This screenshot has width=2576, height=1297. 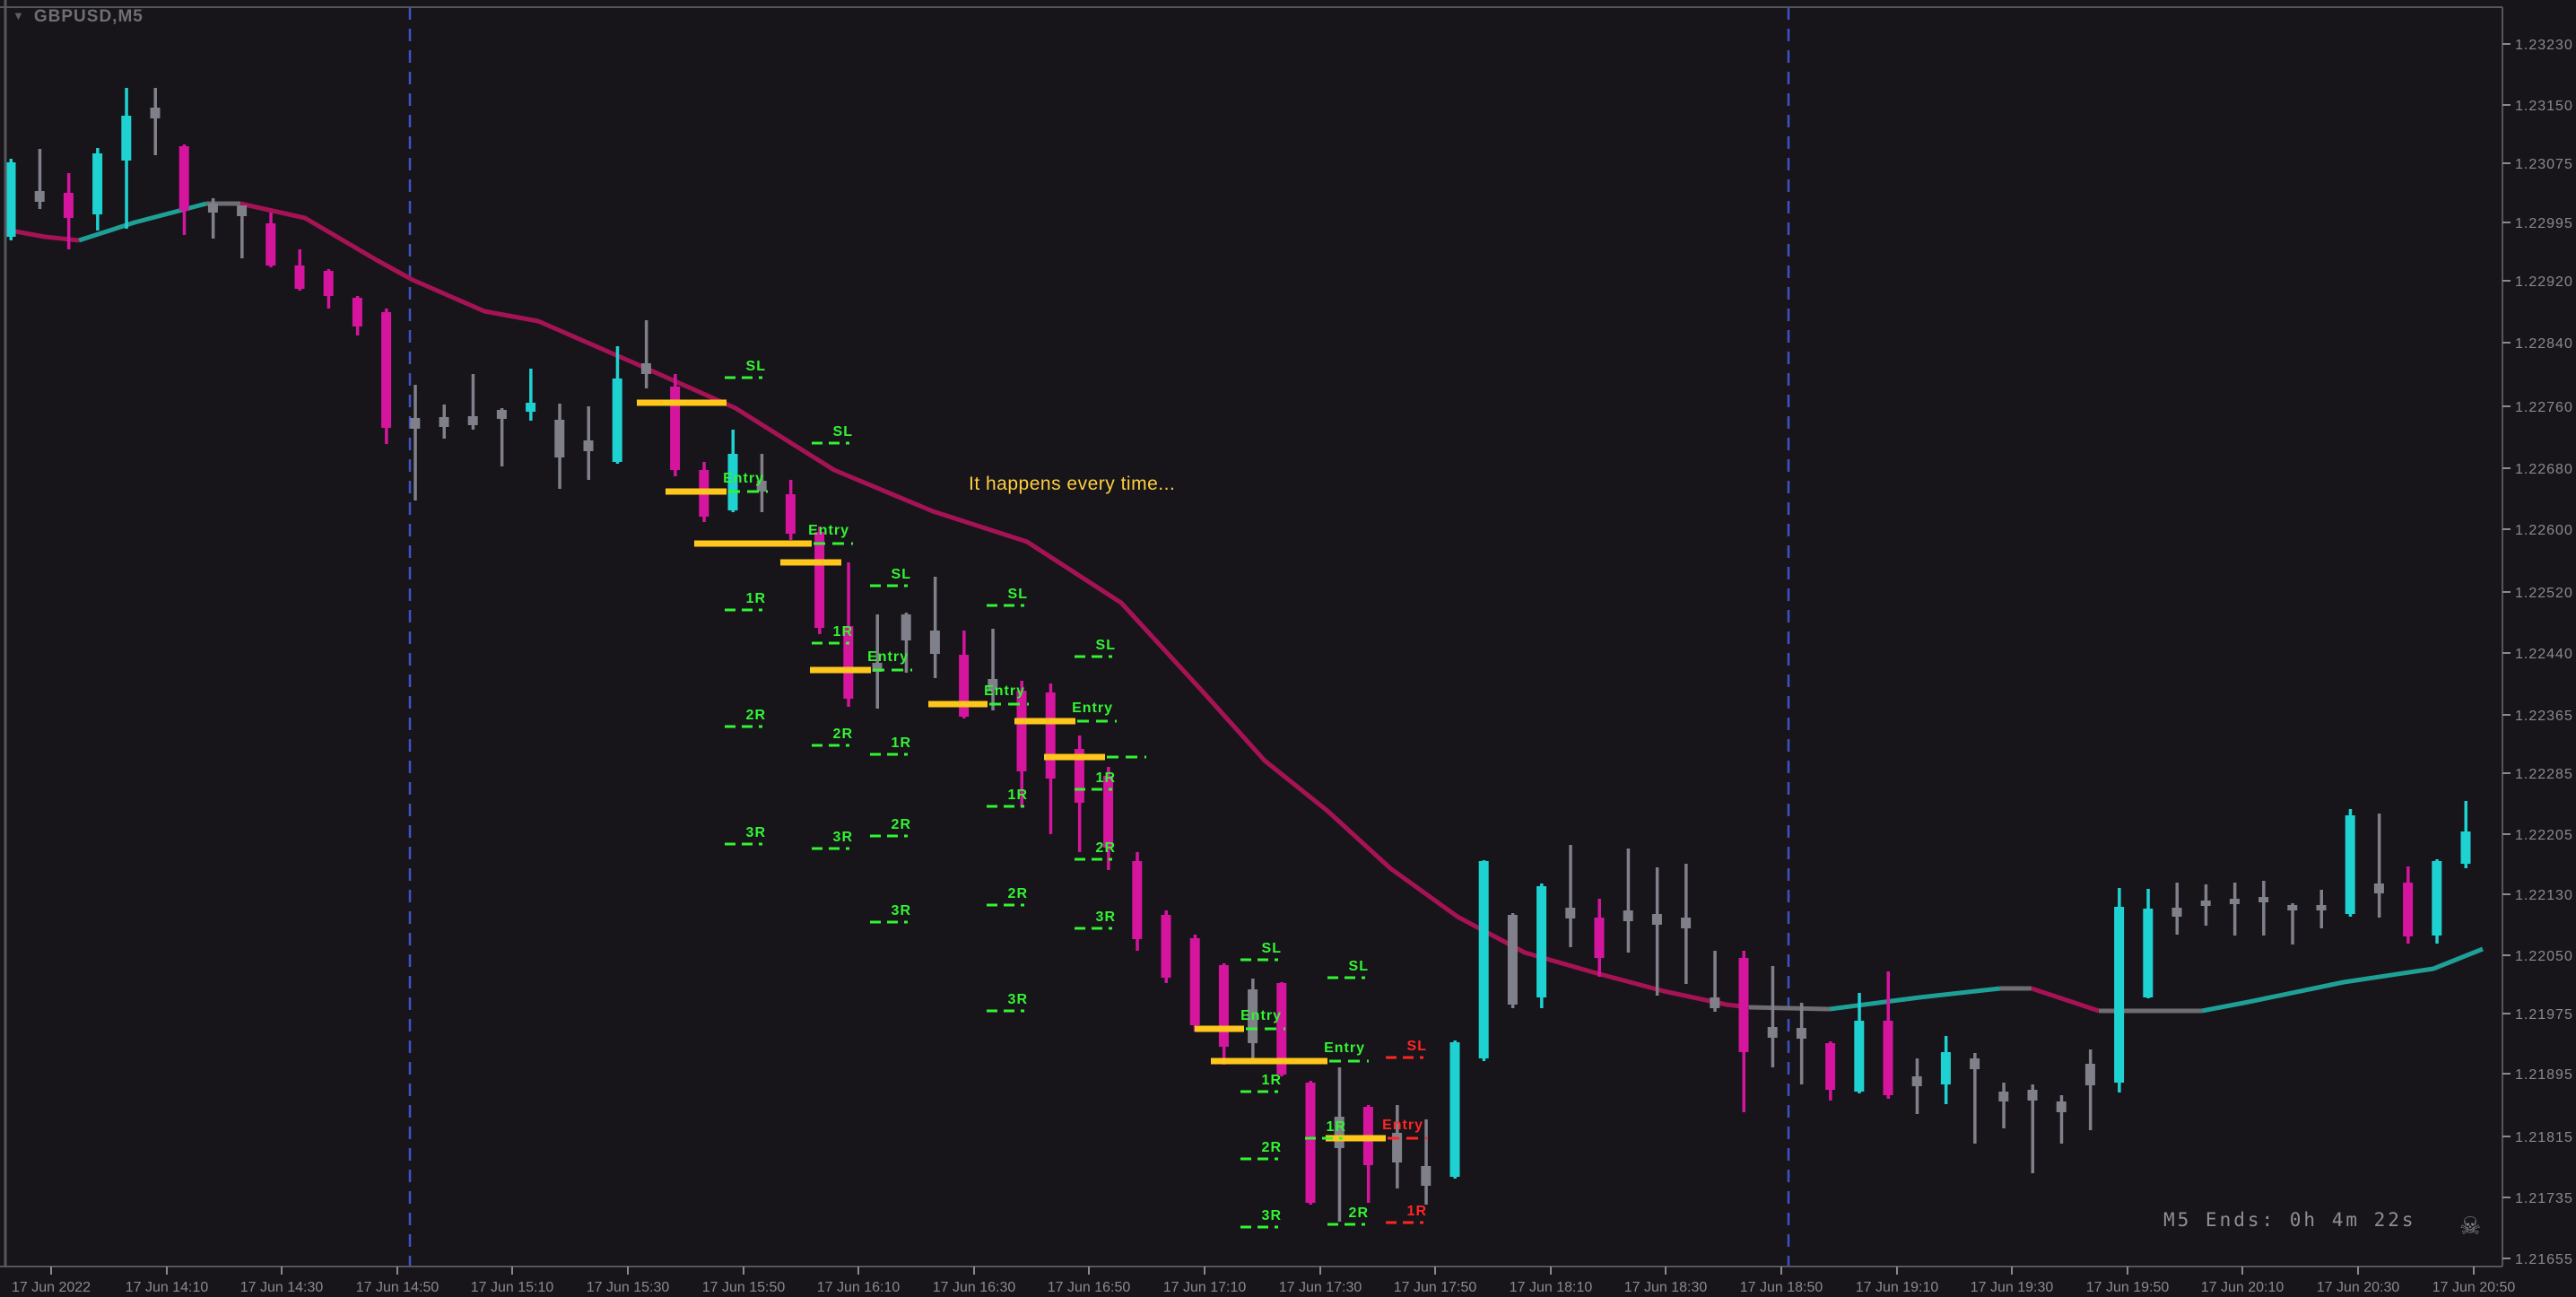 What do you see at coordinates (2544, 956) in the screenshot?
I see `price-axis-label: 1.22050` at bounding box center [2544, 956].